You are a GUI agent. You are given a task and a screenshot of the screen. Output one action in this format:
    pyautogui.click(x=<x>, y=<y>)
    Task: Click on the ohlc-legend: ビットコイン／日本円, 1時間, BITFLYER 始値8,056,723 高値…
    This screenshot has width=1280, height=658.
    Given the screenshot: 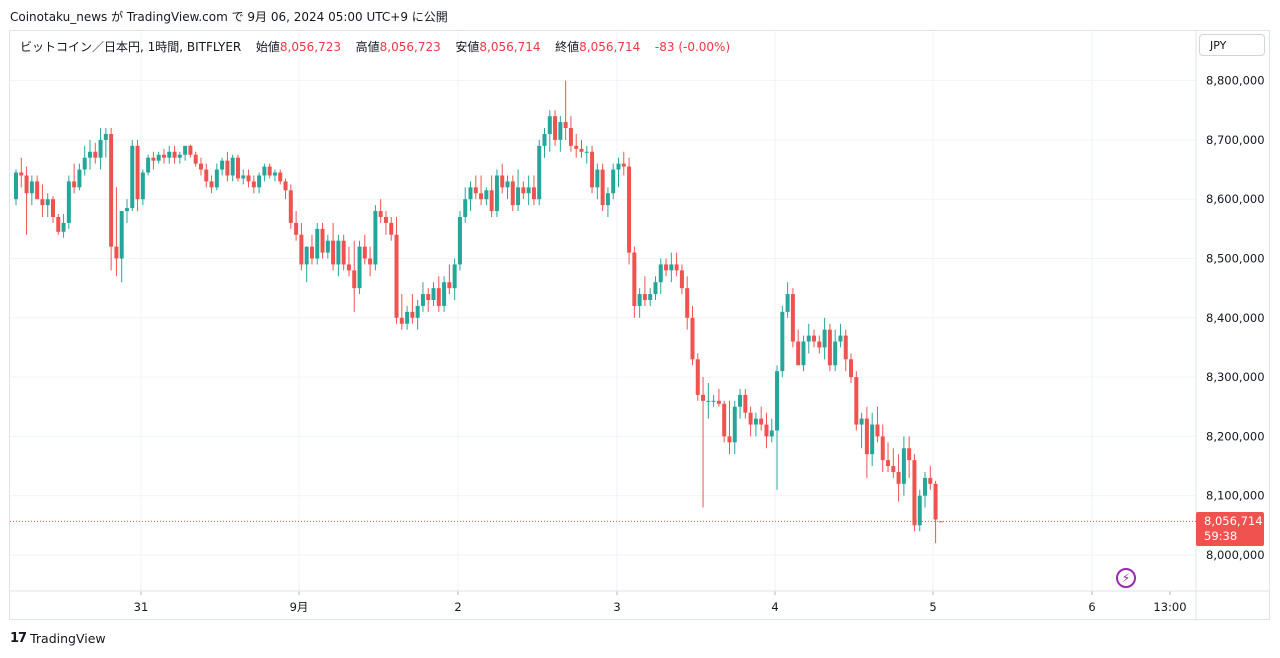 What is the action you would take?
    pyautogui.click(x=375, y=46)
    